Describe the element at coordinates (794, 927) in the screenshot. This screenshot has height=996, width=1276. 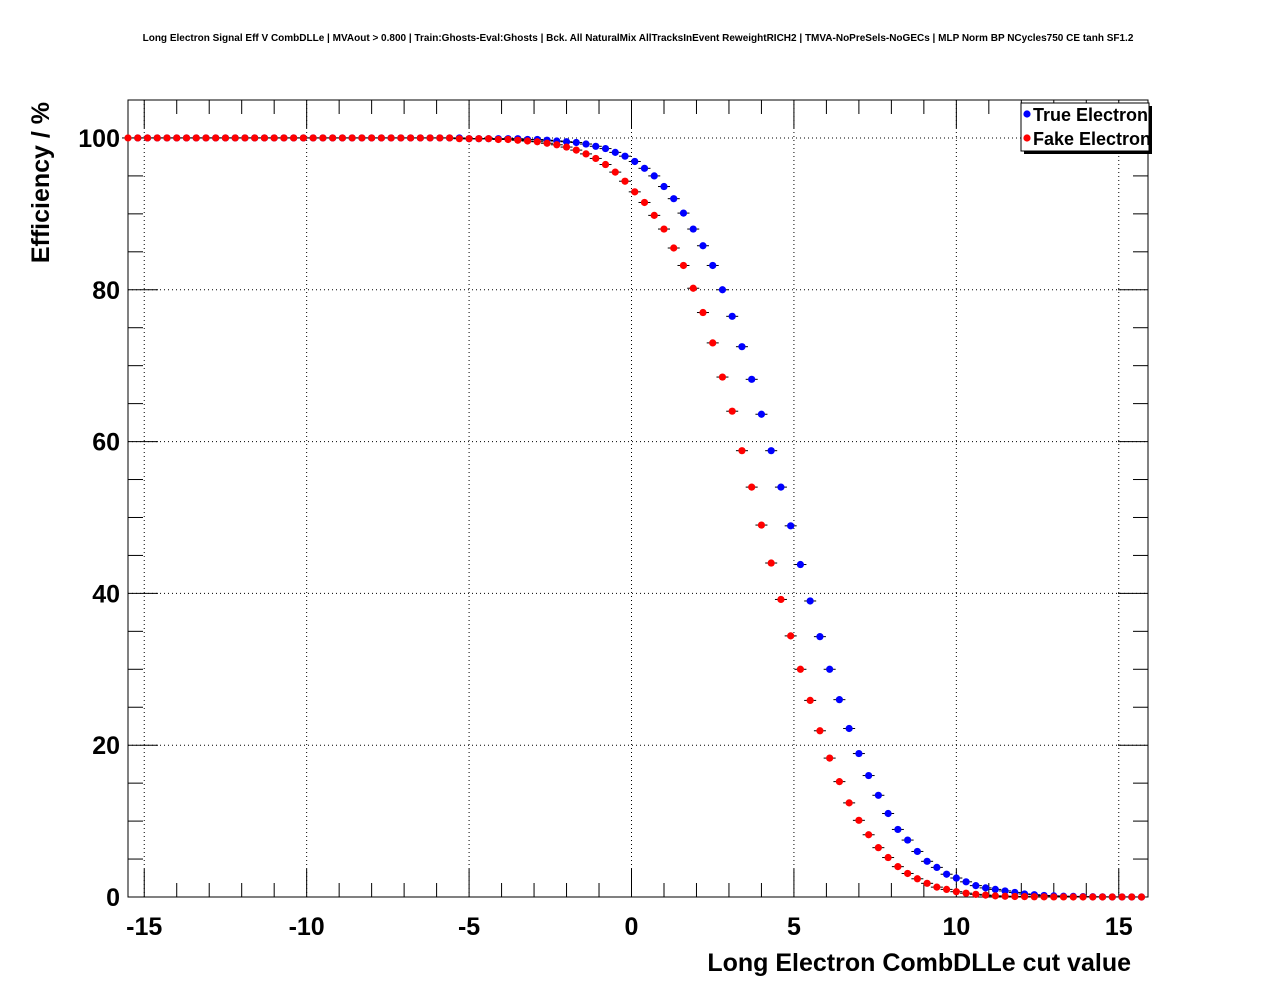
I see `x-tick-label: 5` at that location.